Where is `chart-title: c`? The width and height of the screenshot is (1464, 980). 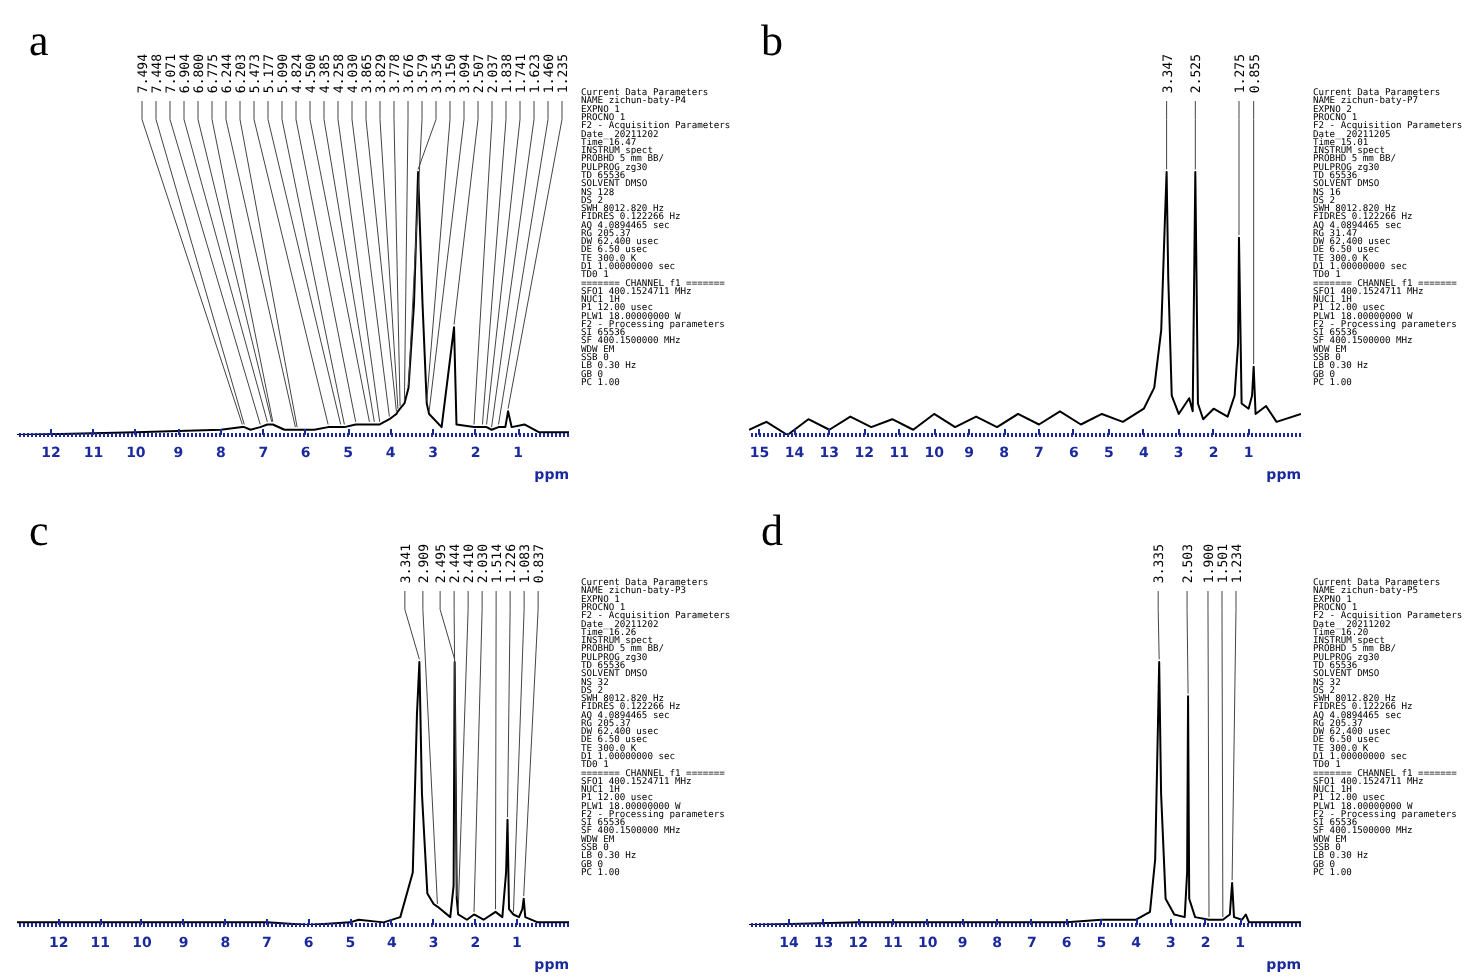 chart-title: c is located at coordinates (39, 530).